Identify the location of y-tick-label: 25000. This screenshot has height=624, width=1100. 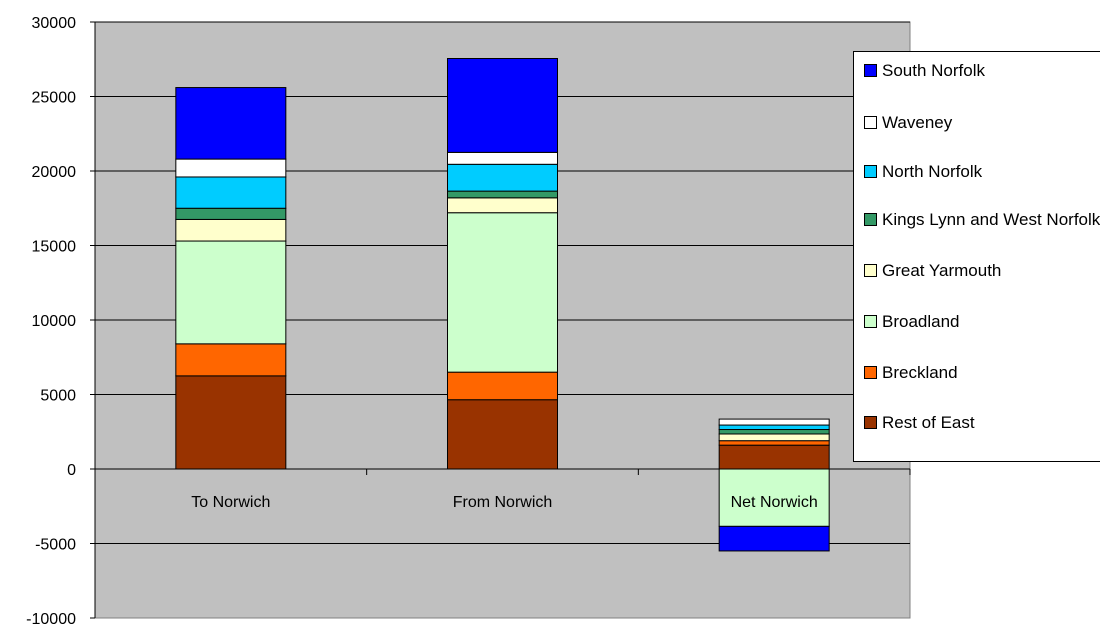
(54, 98).